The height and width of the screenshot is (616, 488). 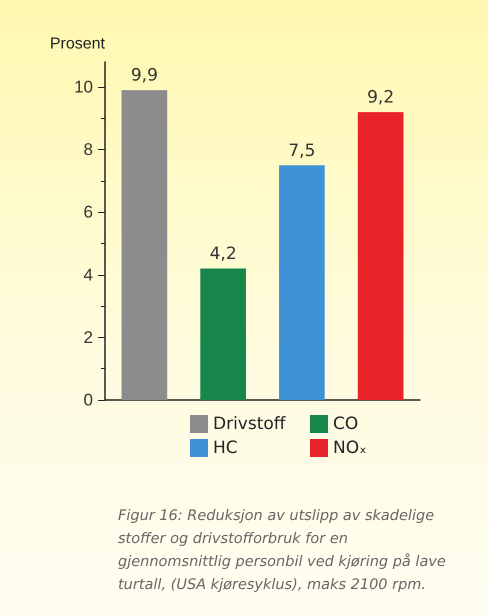 What do you see at coordinates (282, 551) in the screenshot?
I see `text: Figur 16: Reduksjon av utslipp av skadelige stoffer og drivstofforbruk for en gjennomsnittlig personbil ved kjøring på lave turtall, (USA kjøresyklus), maks 2100 rpm.` at bounding box center [282, 551].